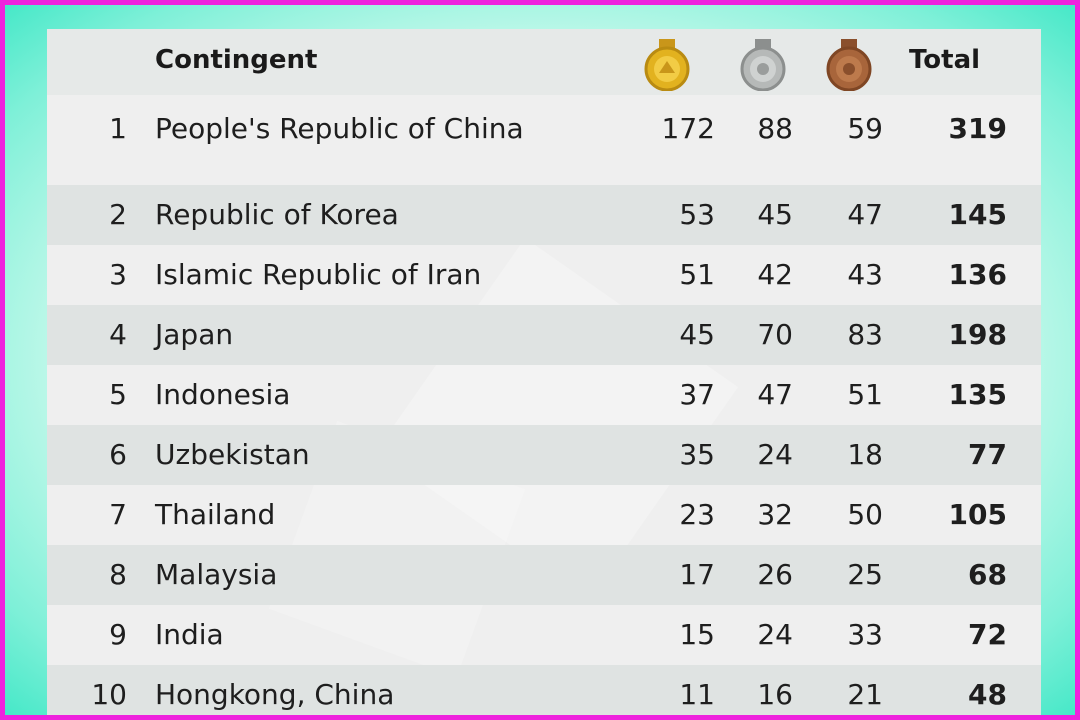  I want to click on bronze-cell: 47, so click(865, 214).